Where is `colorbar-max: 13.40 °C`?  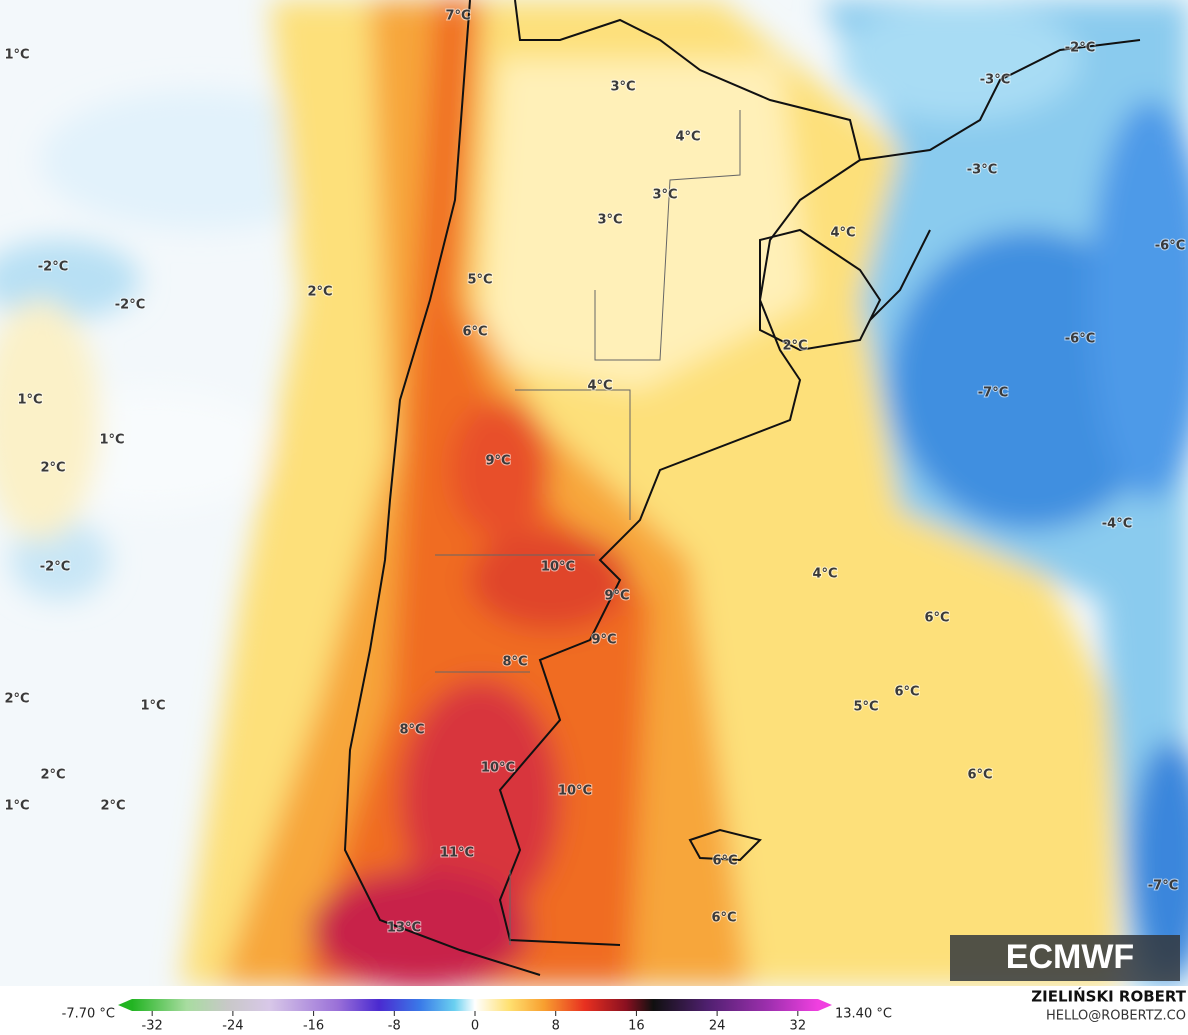 colorbar-max: 13.40 °C is located at coordinates (863, 1014).